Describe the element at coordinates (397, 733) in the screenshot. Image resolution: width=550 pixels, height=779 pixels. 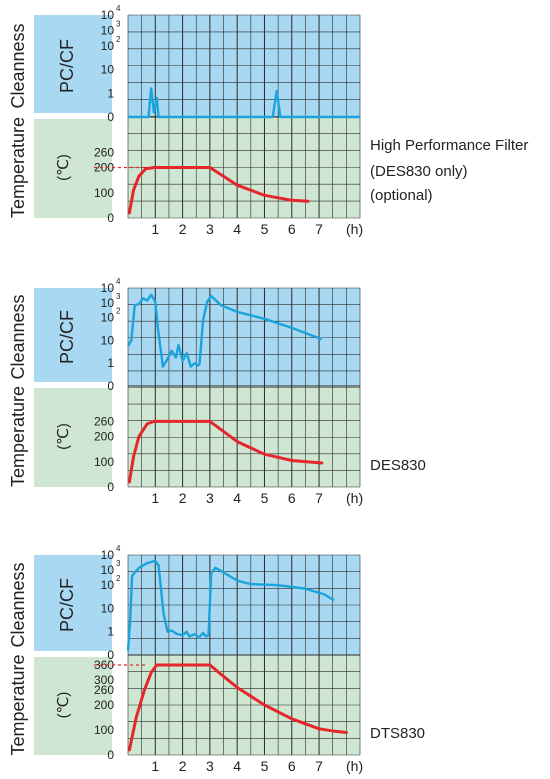
I see `note-text: DTS830` at that location.